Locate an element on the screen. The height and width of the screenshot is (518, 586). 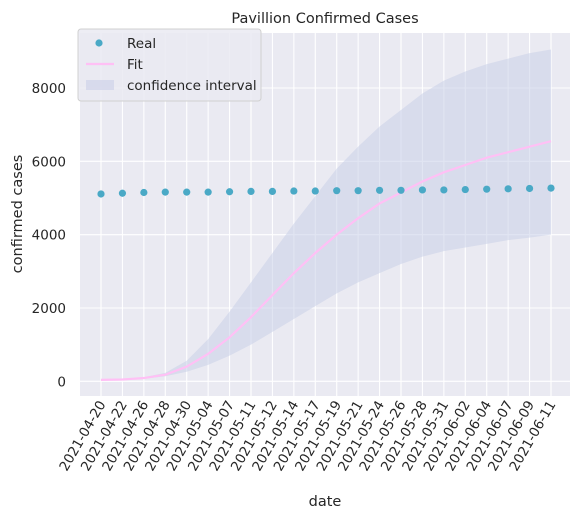
legend-confidence-label: confidence interval is located at coordinates (192, 86).